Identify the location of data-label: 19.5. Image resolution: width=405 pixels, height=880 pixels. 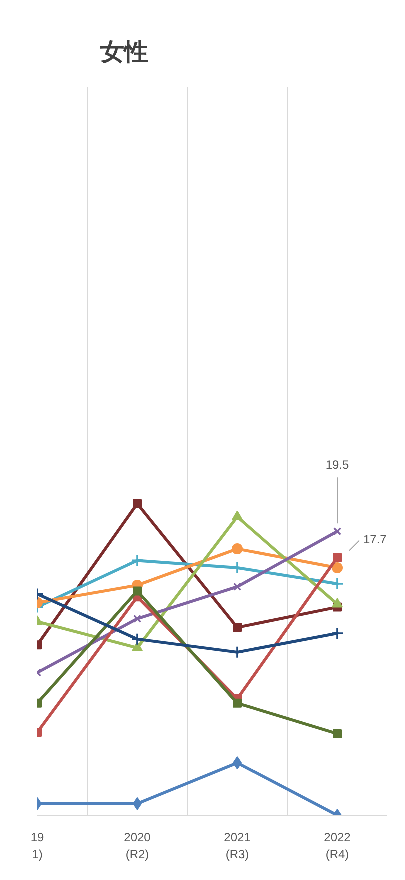
(338, 465).